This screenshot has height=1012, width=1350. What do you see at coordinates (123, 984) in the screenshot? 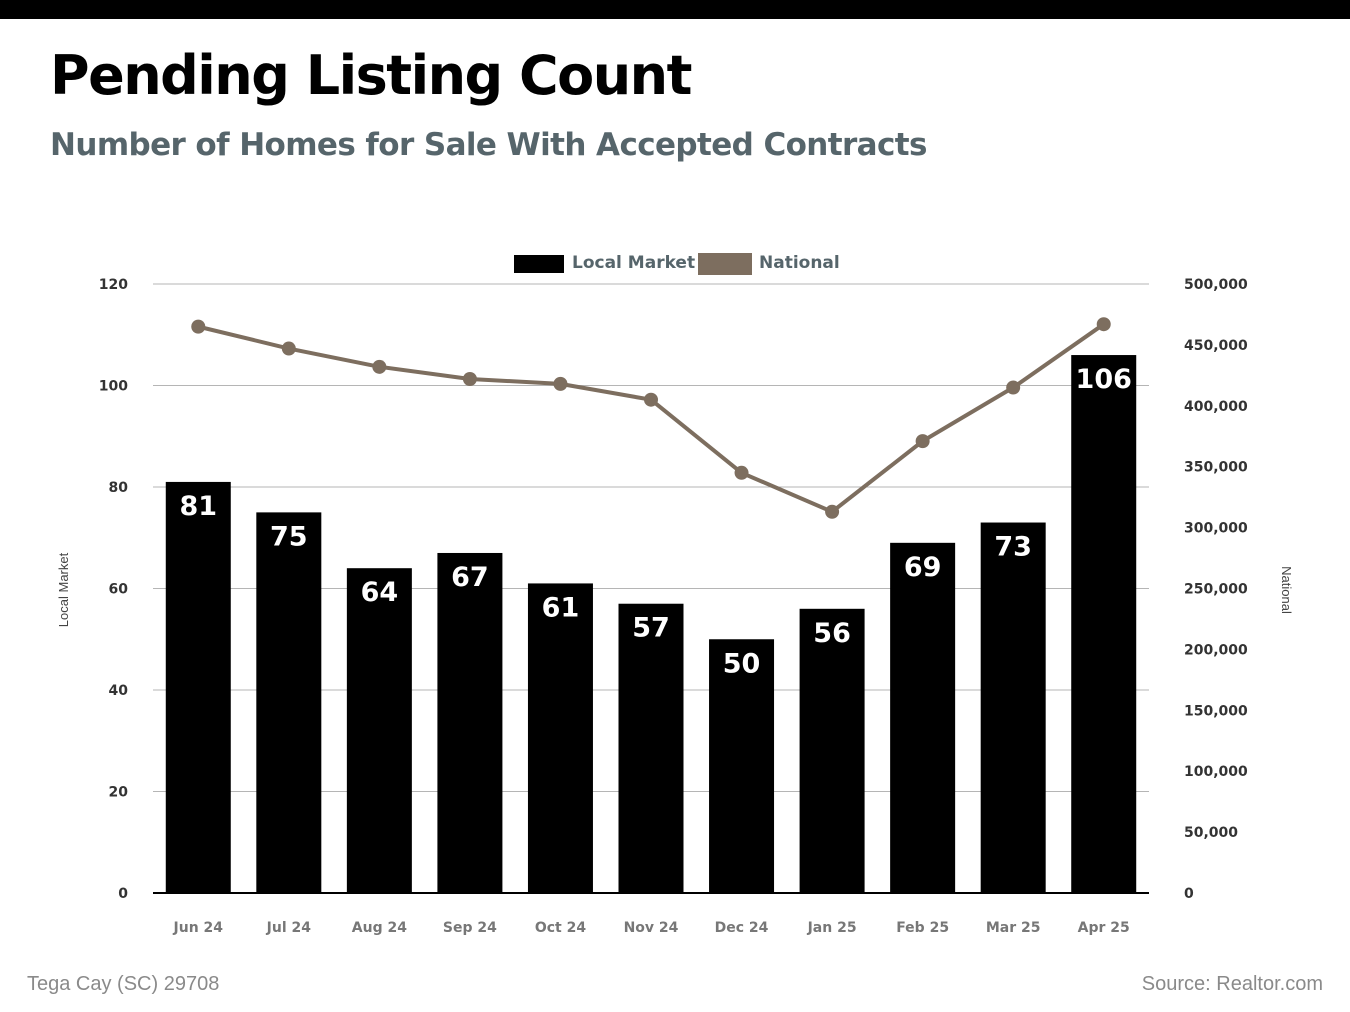
I see `location-label: Tega Cay (SC) 29708` at bounding box center [123, 984].